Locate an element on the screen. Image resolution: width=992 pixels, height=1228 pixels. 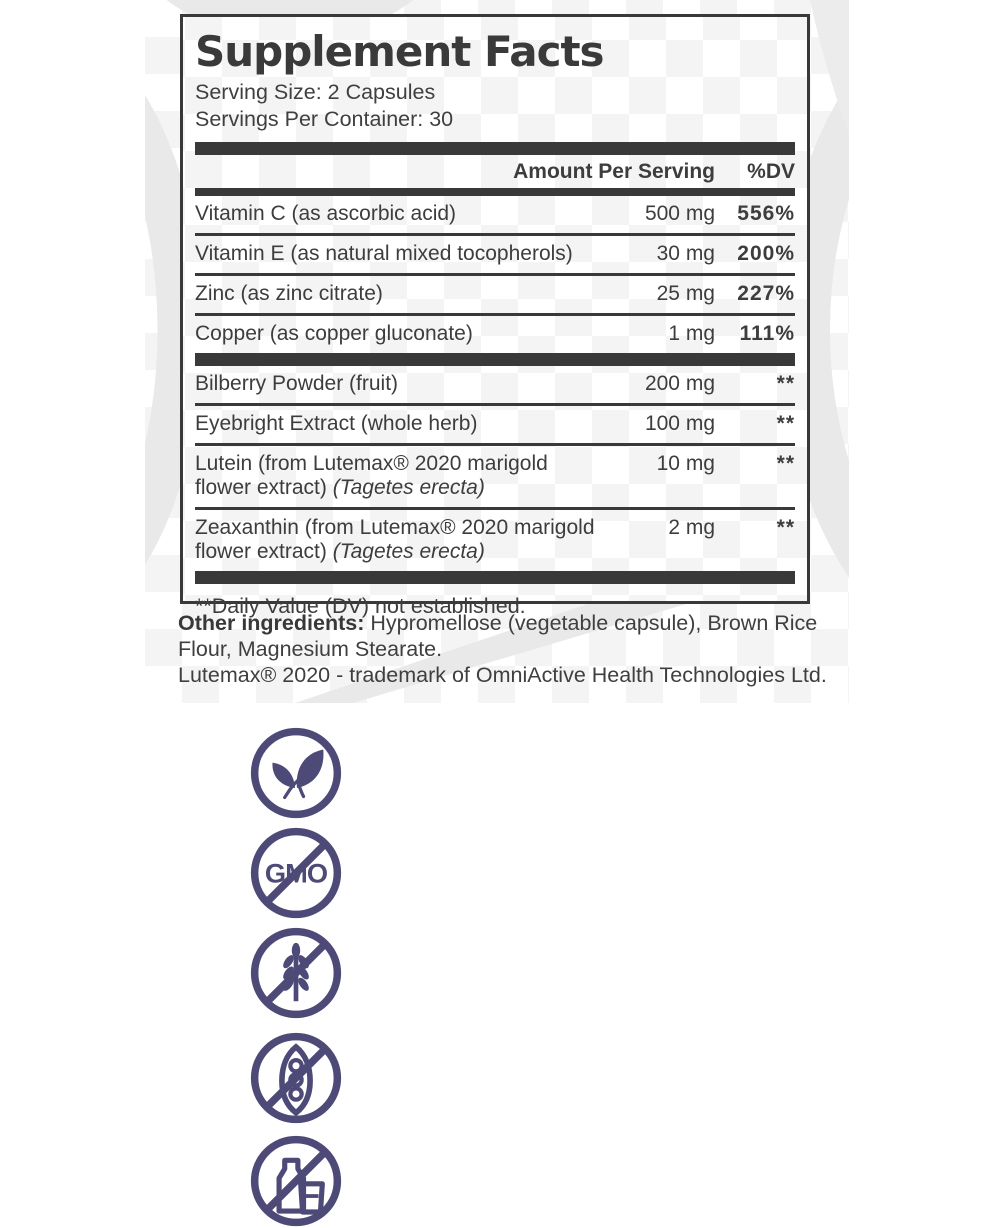
row-name: Zinc (as zinc citrate) is located at coordinates (289, 294).